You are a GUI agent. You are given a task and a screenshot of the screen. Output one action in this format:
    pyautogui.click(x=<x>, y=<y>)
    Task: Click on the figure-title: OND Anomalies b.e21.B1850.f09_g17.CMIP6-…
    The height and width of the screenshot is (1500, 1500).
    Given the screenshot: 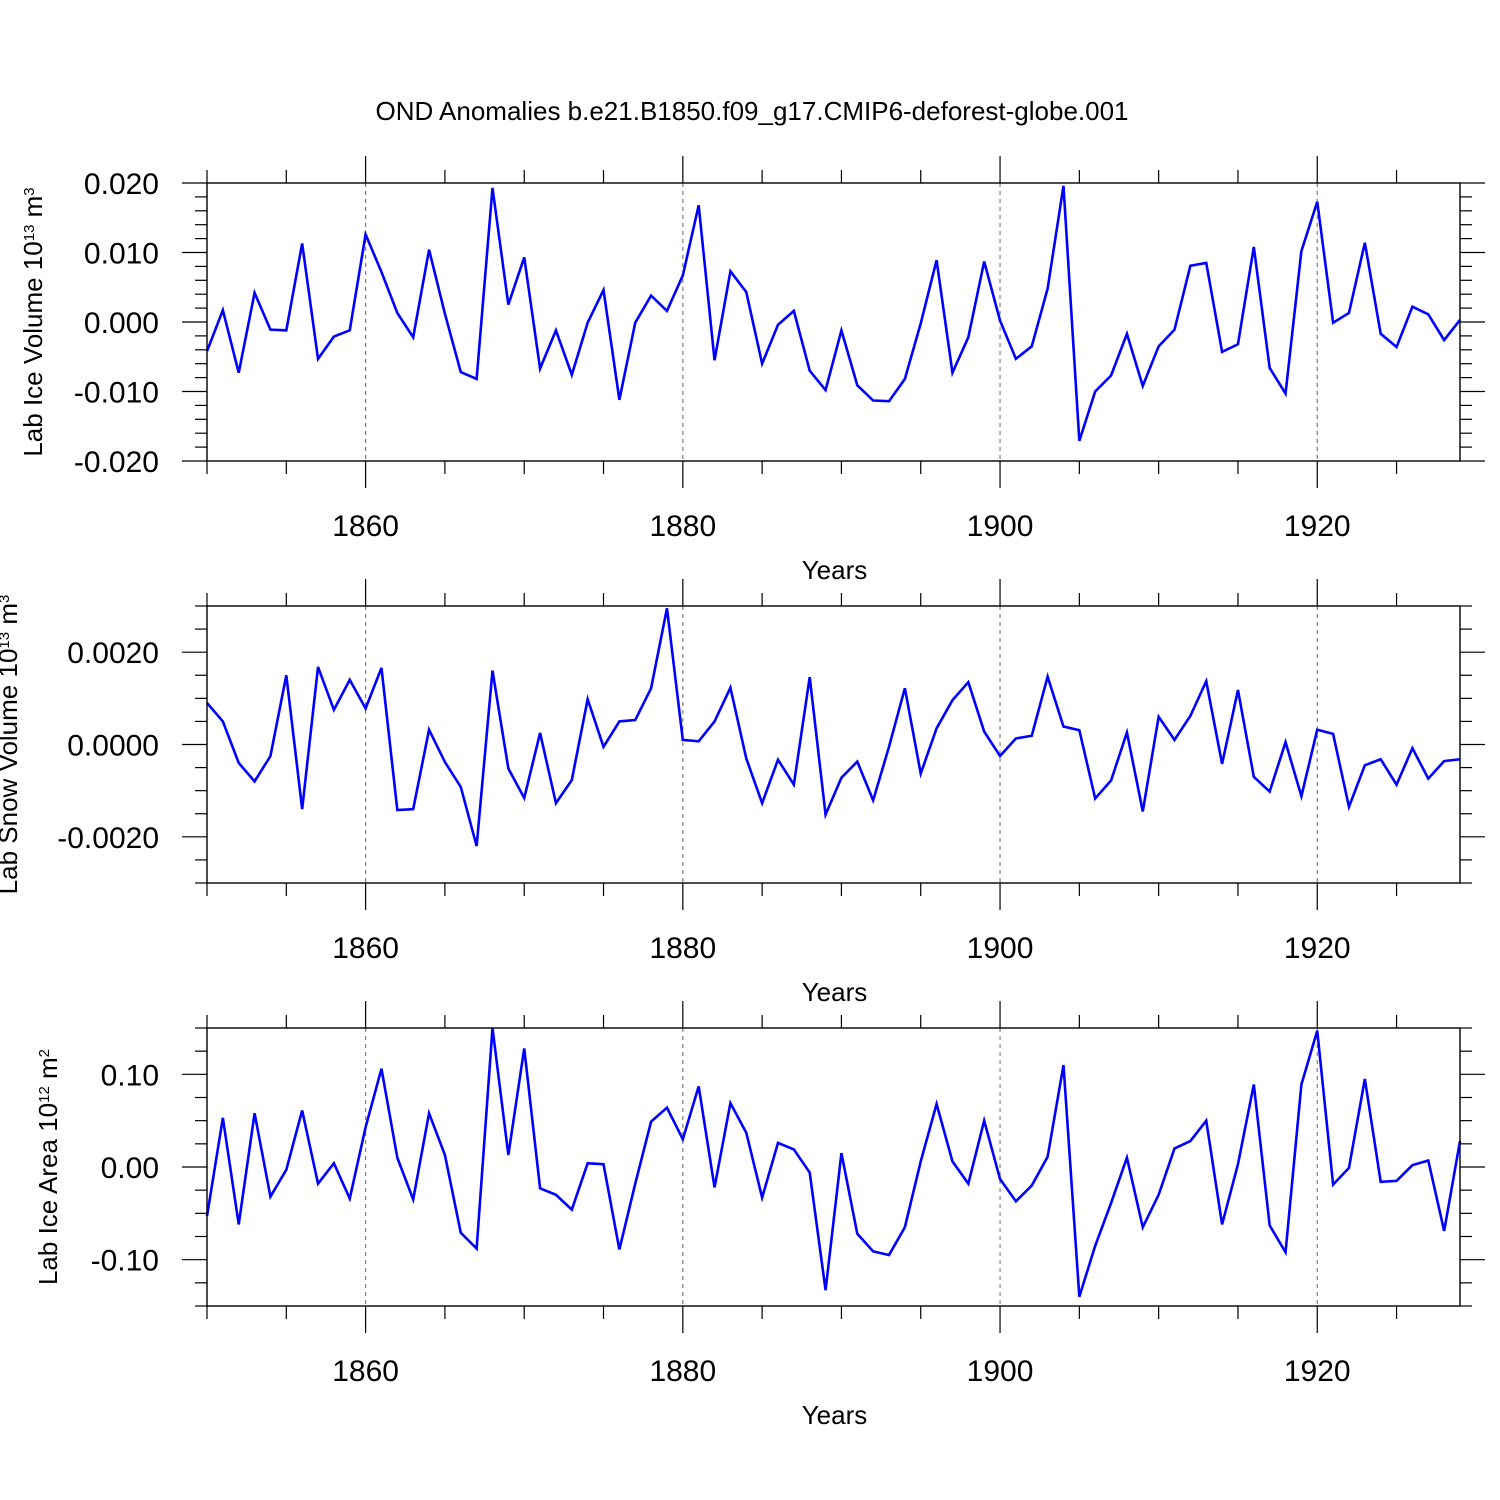 What is the action you would take?
    pyautogui.click(x=751, y=111)
    